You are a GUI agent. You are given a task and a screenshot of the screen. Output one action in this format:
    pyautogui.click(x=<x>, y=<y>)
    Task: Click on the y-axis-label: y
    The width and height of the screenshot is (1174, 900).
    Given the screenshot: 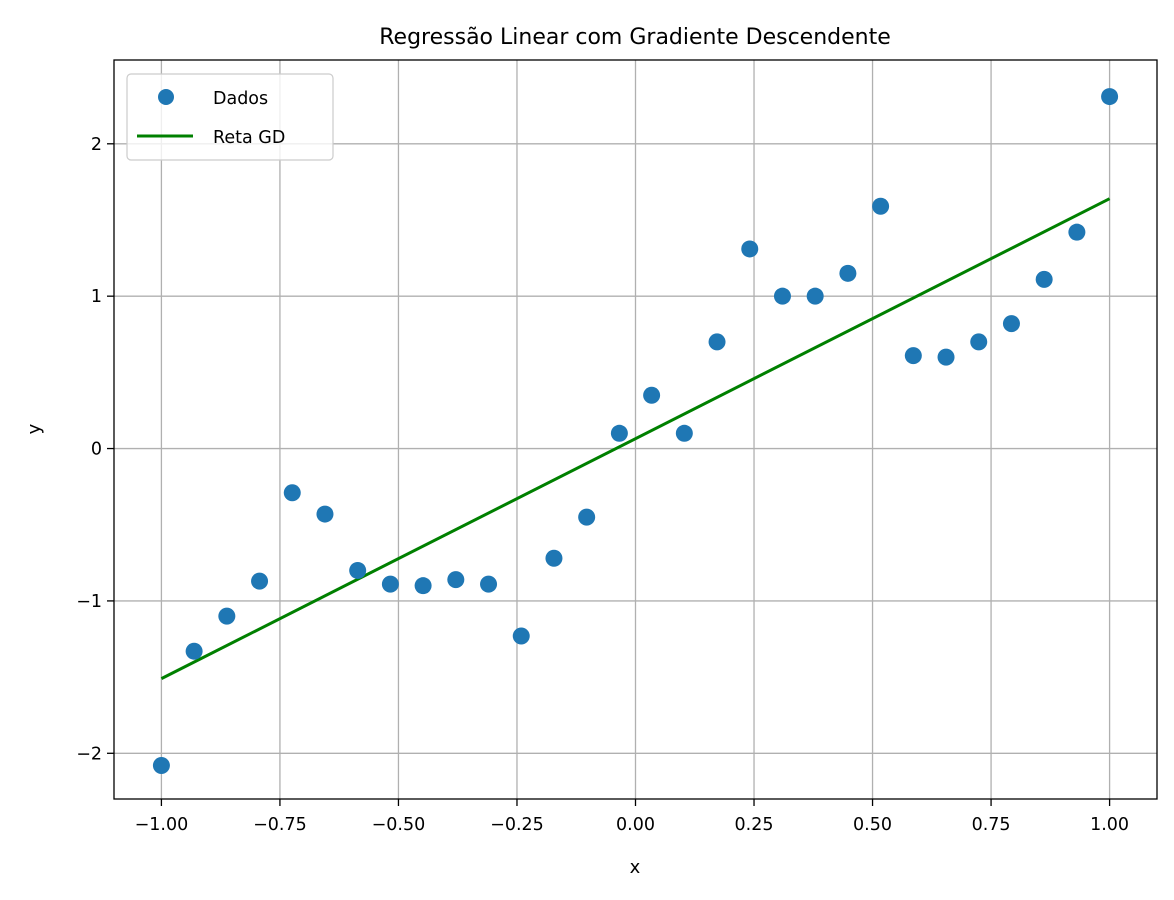 What is the action you would take?
    pyautogui.click(x=34, y=428)
    